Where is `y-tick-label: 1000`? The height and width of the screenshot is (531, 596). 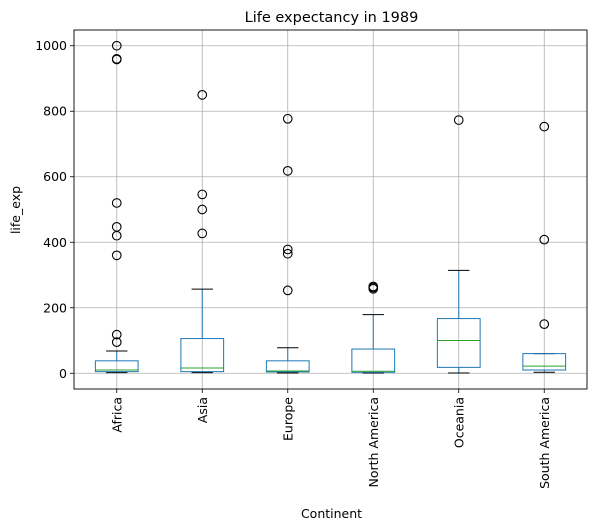 y-tick-label: 1000 is located at coordinates (51, 45).